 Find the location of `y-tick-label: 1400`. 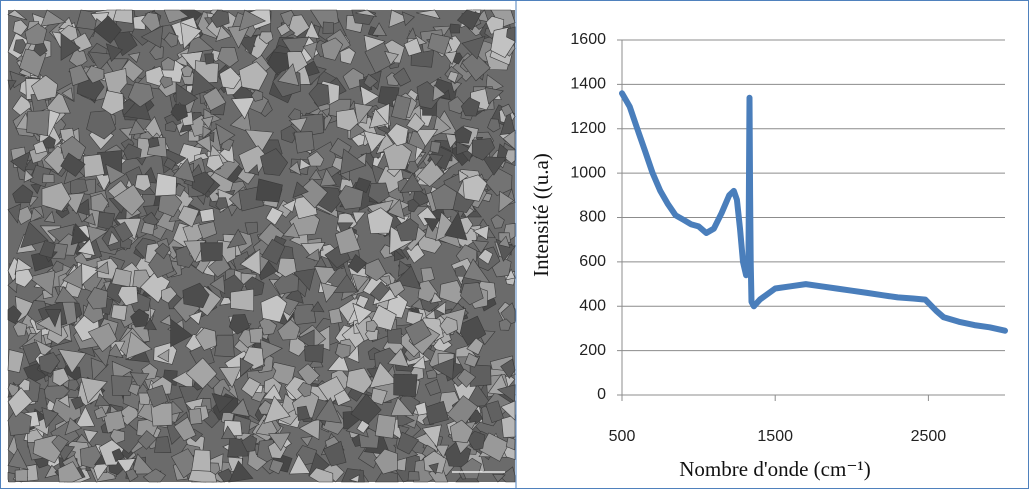

y-tick-label: 1400 is located at coordinates (588, 84).